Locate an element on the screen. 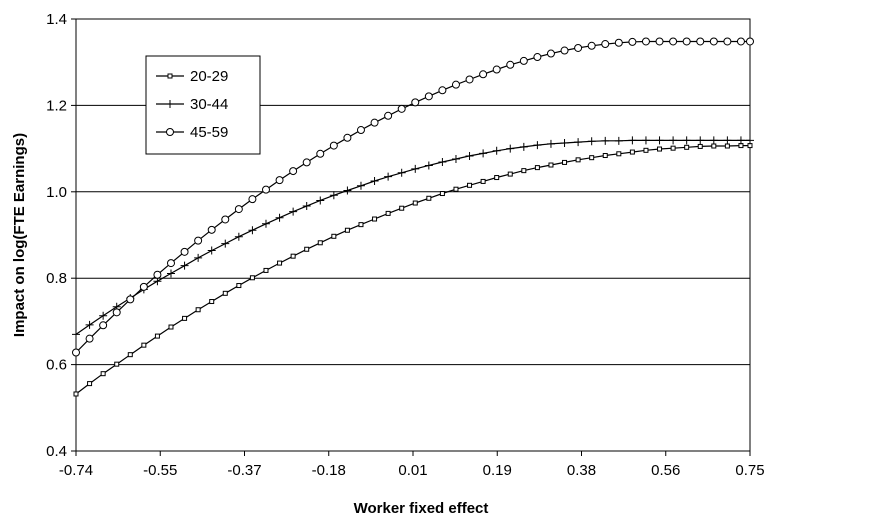 Image resolution: width=872 pixels, height=522 pixels. y-tick-label: 1.0 is located at coordinates (56, 192).